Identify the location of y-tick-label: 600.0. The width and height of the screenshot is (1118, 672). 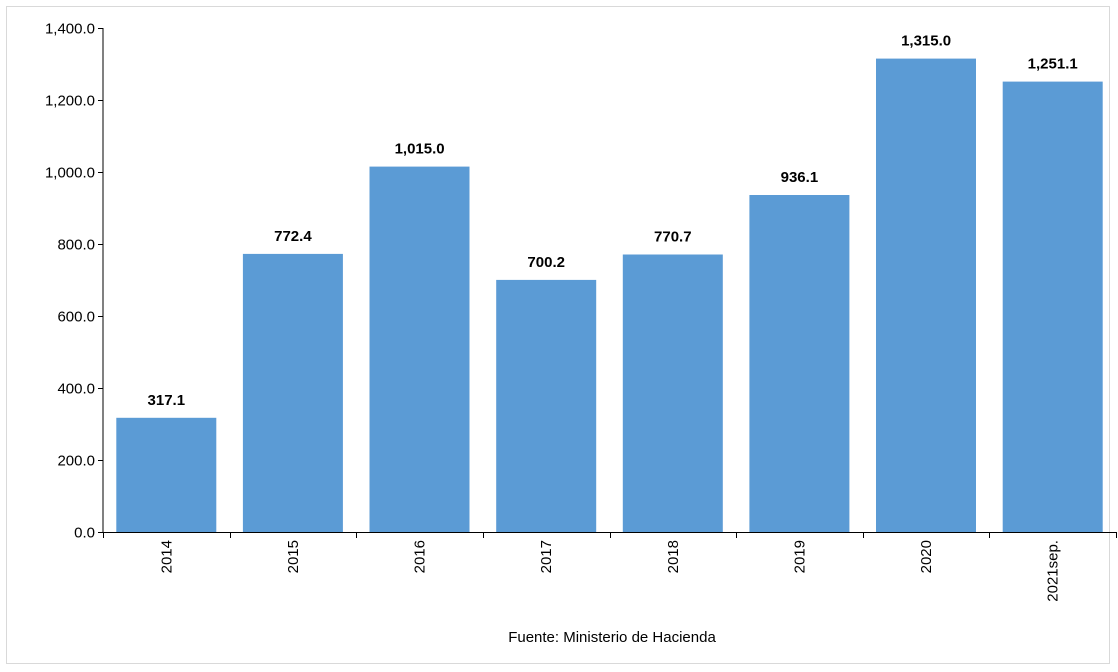
(76, 317).